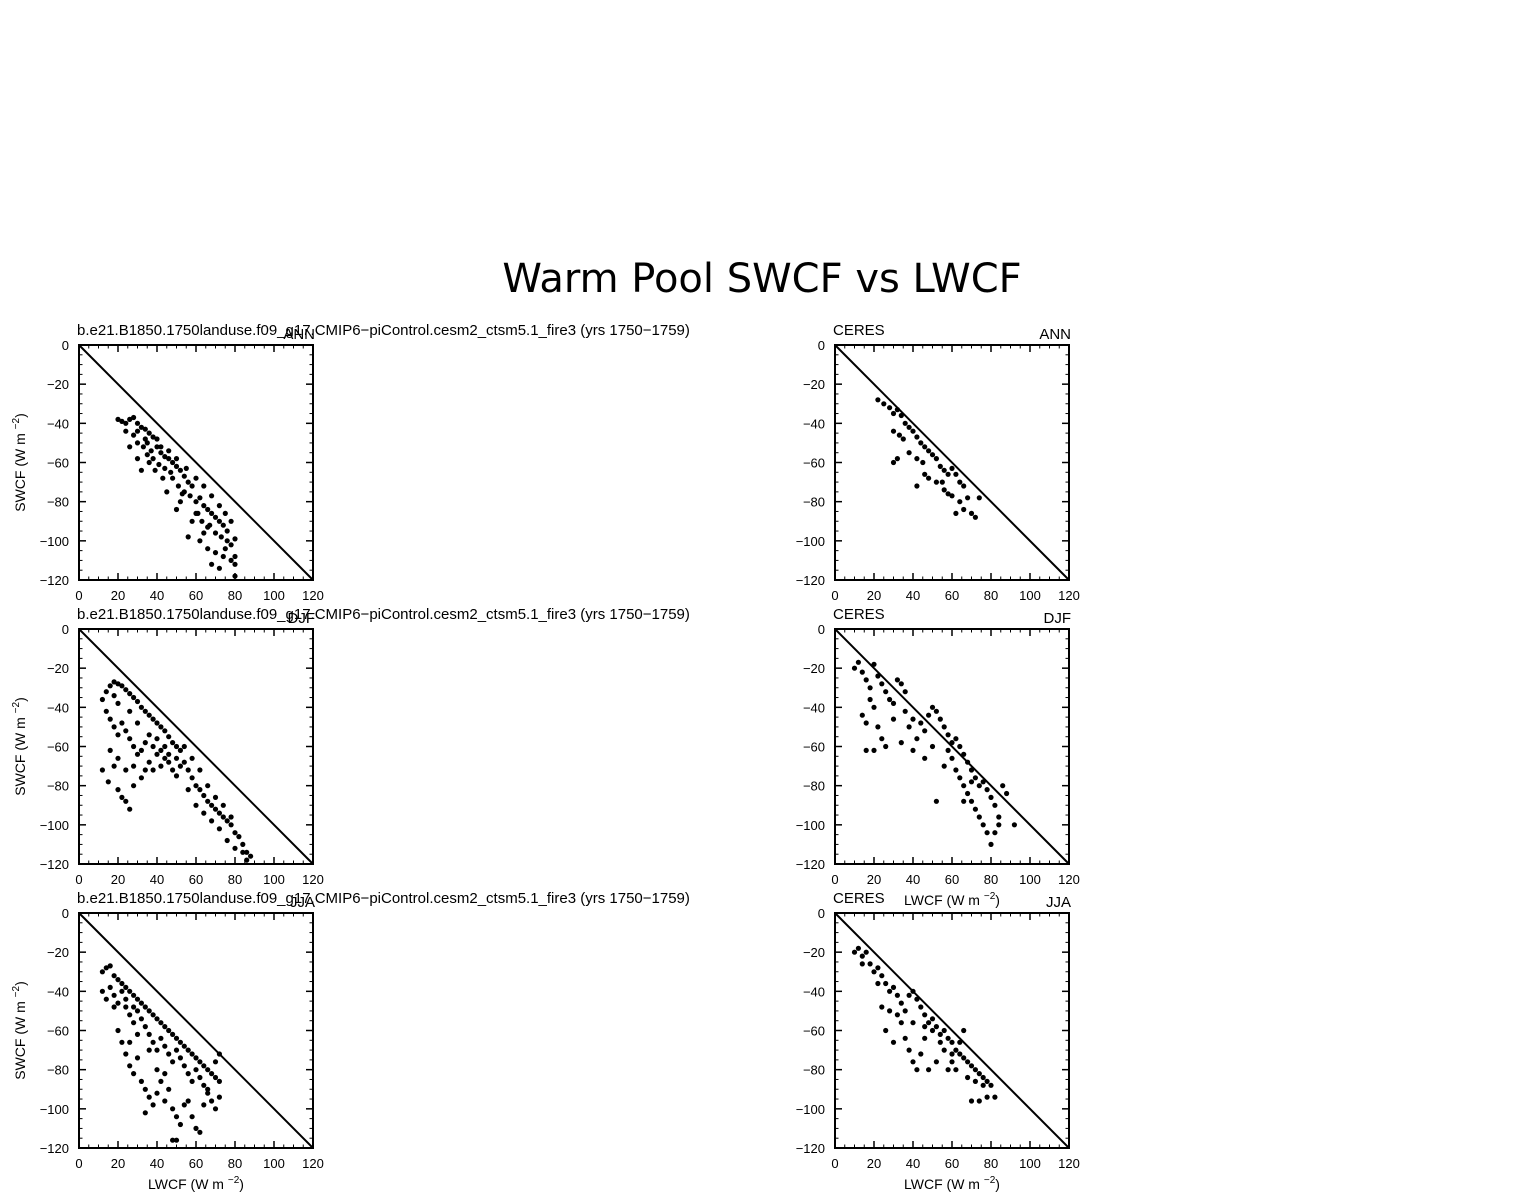 The image size is (1524, 1198). Describe the element at coordinates (1030, 595) in the screenshot. I see `x-tick-label: 100` at that location.